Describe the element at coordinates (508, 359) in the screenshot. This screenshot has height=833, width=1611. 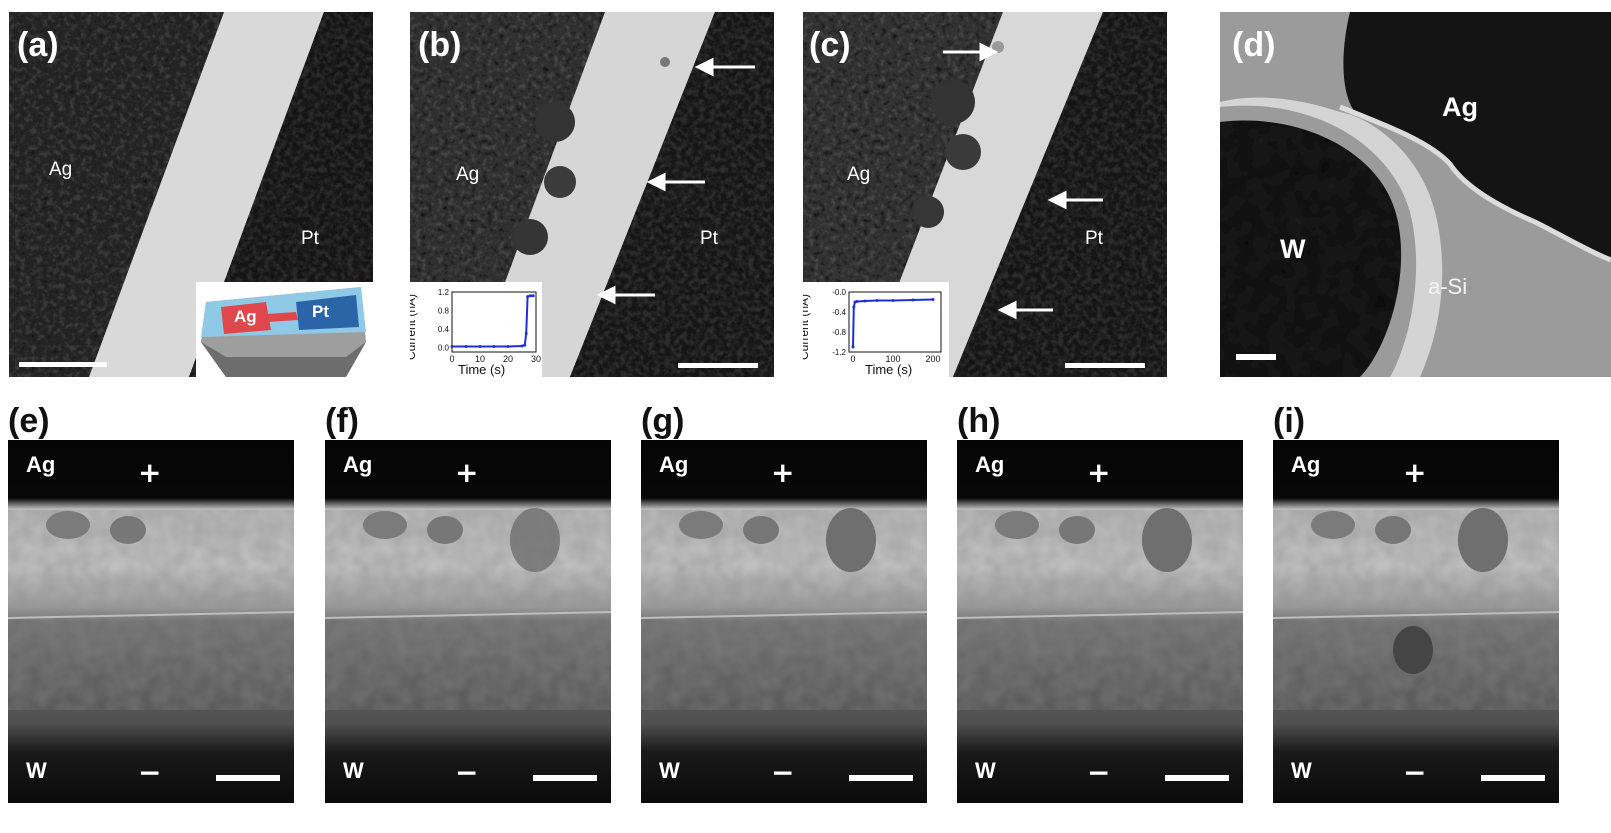
I see `x-tick-label: 20` at that location.